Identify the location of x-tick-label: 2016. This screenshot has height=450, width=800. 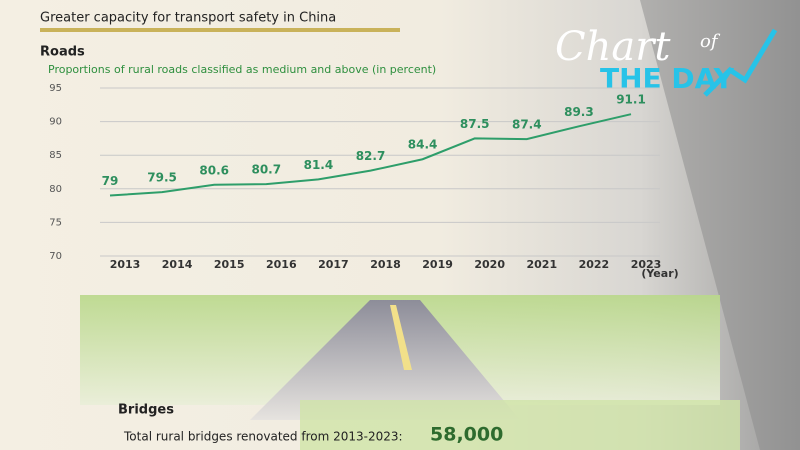
(281, 264).